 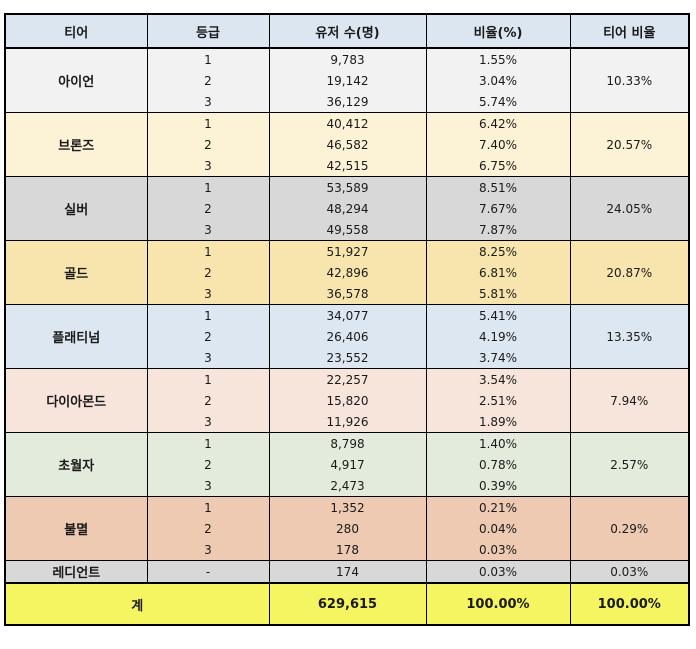 I want to click on table-row: 3 49,558 7.87%, so click(x=347, y=230).